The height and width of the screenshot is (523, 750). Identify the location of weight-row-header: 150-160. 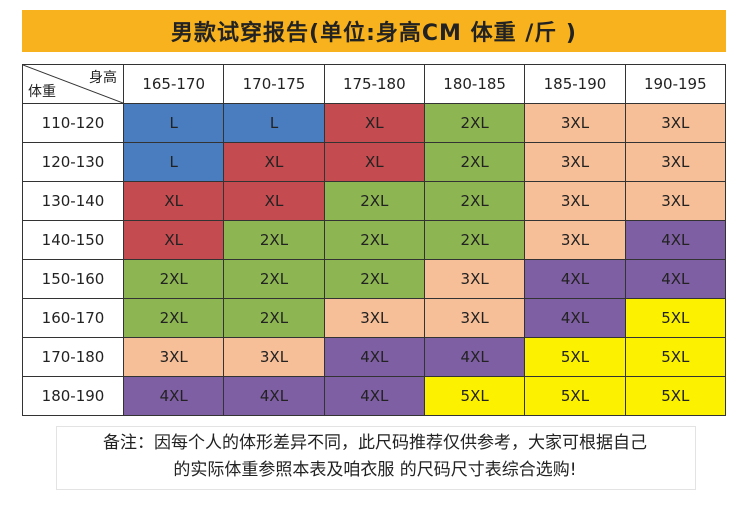
(73, 279).